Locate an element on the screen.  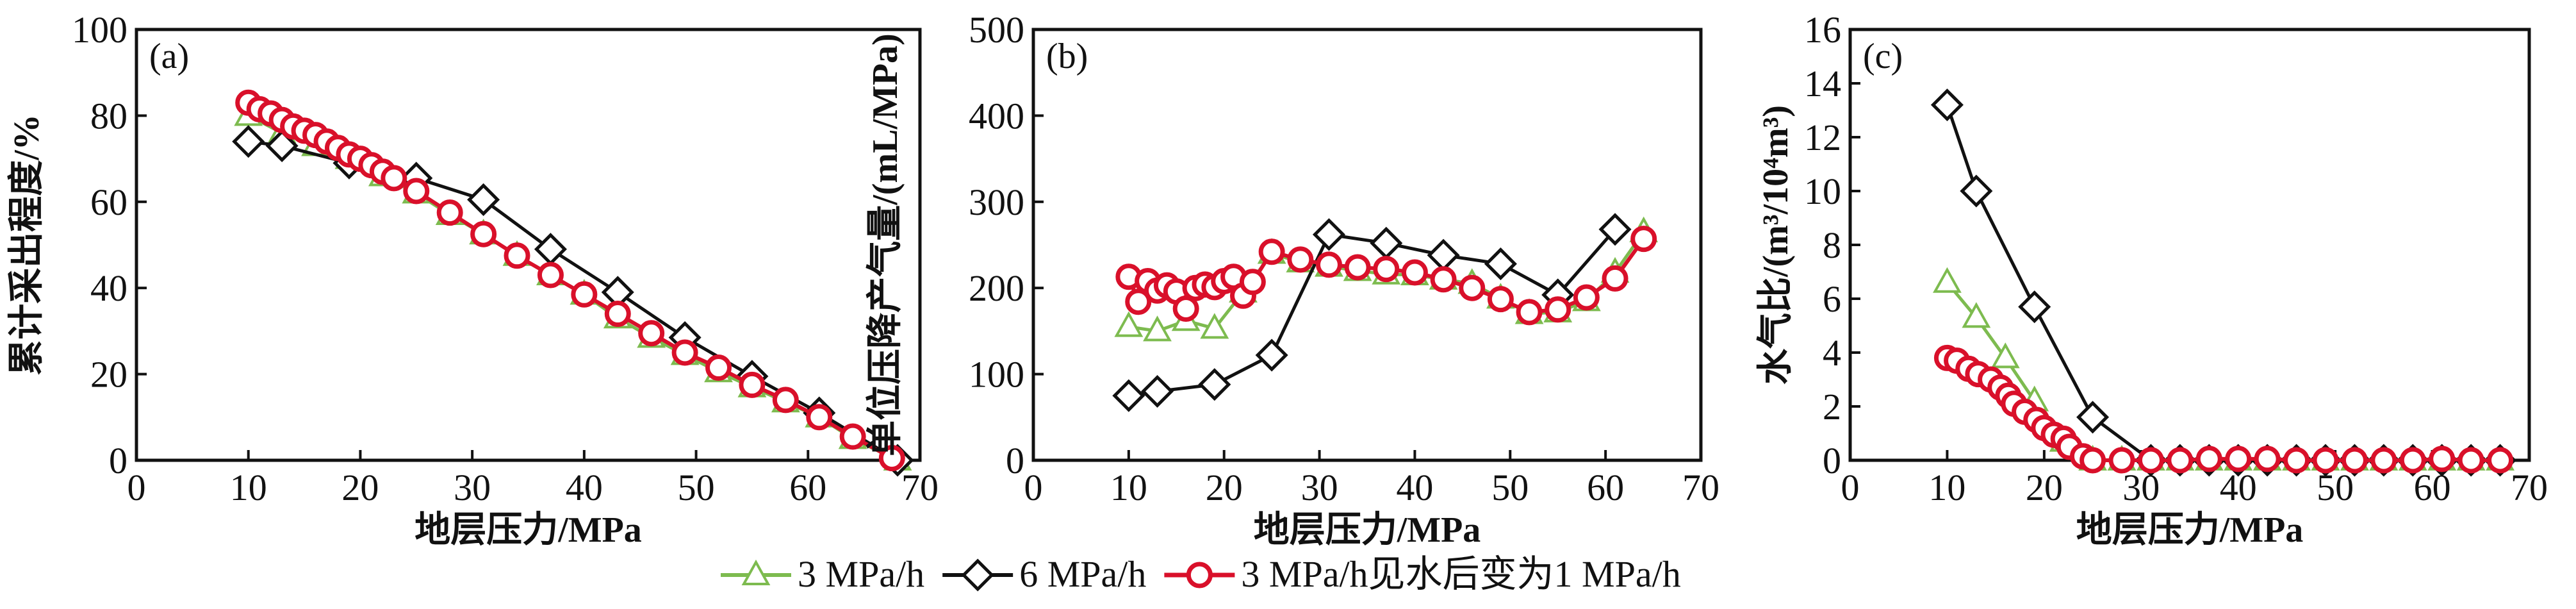
panel-label: (b) is located at coordinates (1067, 56).